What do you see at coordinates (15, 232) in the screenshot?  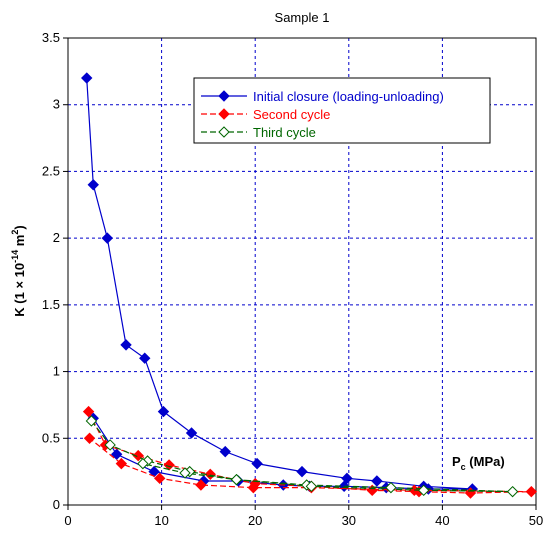 I see `y-label-unit-exp: 2` at bounding box center [15, 232].